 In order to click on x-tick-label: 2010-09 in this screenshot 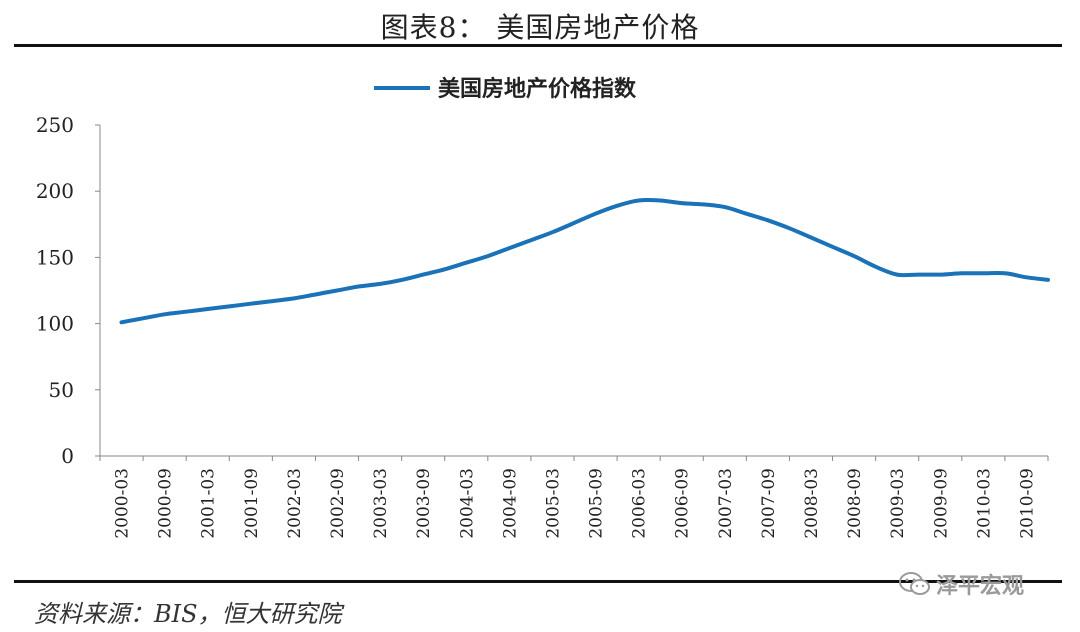, I will do `click(1027, 503)`.